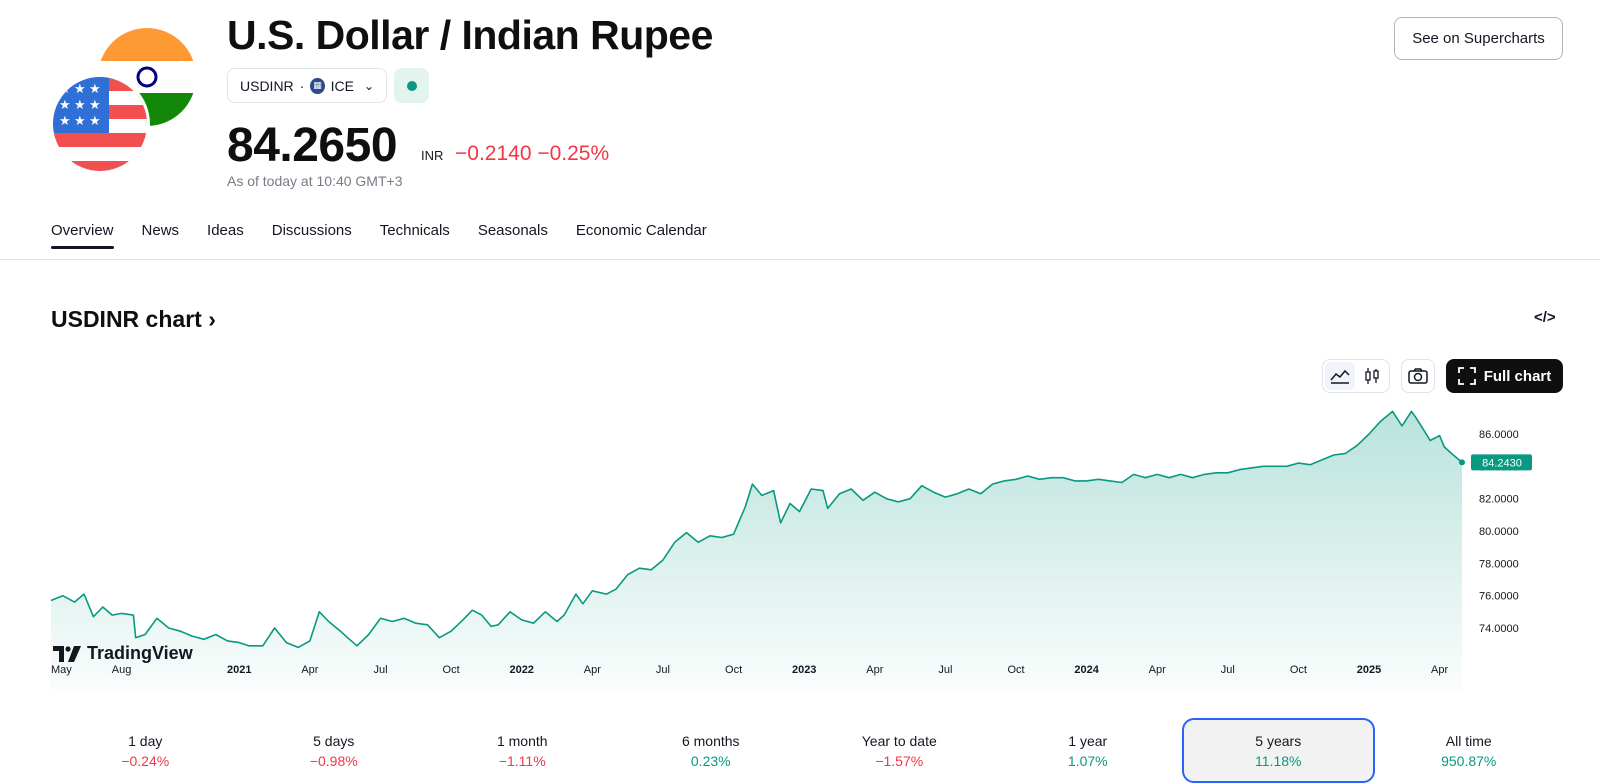 The image size is (1600, 783). What do you see at coordinates (1086, 670) in the screenshot?
I see `x-tick-label: 2024` at bounding box center [1086, 670].